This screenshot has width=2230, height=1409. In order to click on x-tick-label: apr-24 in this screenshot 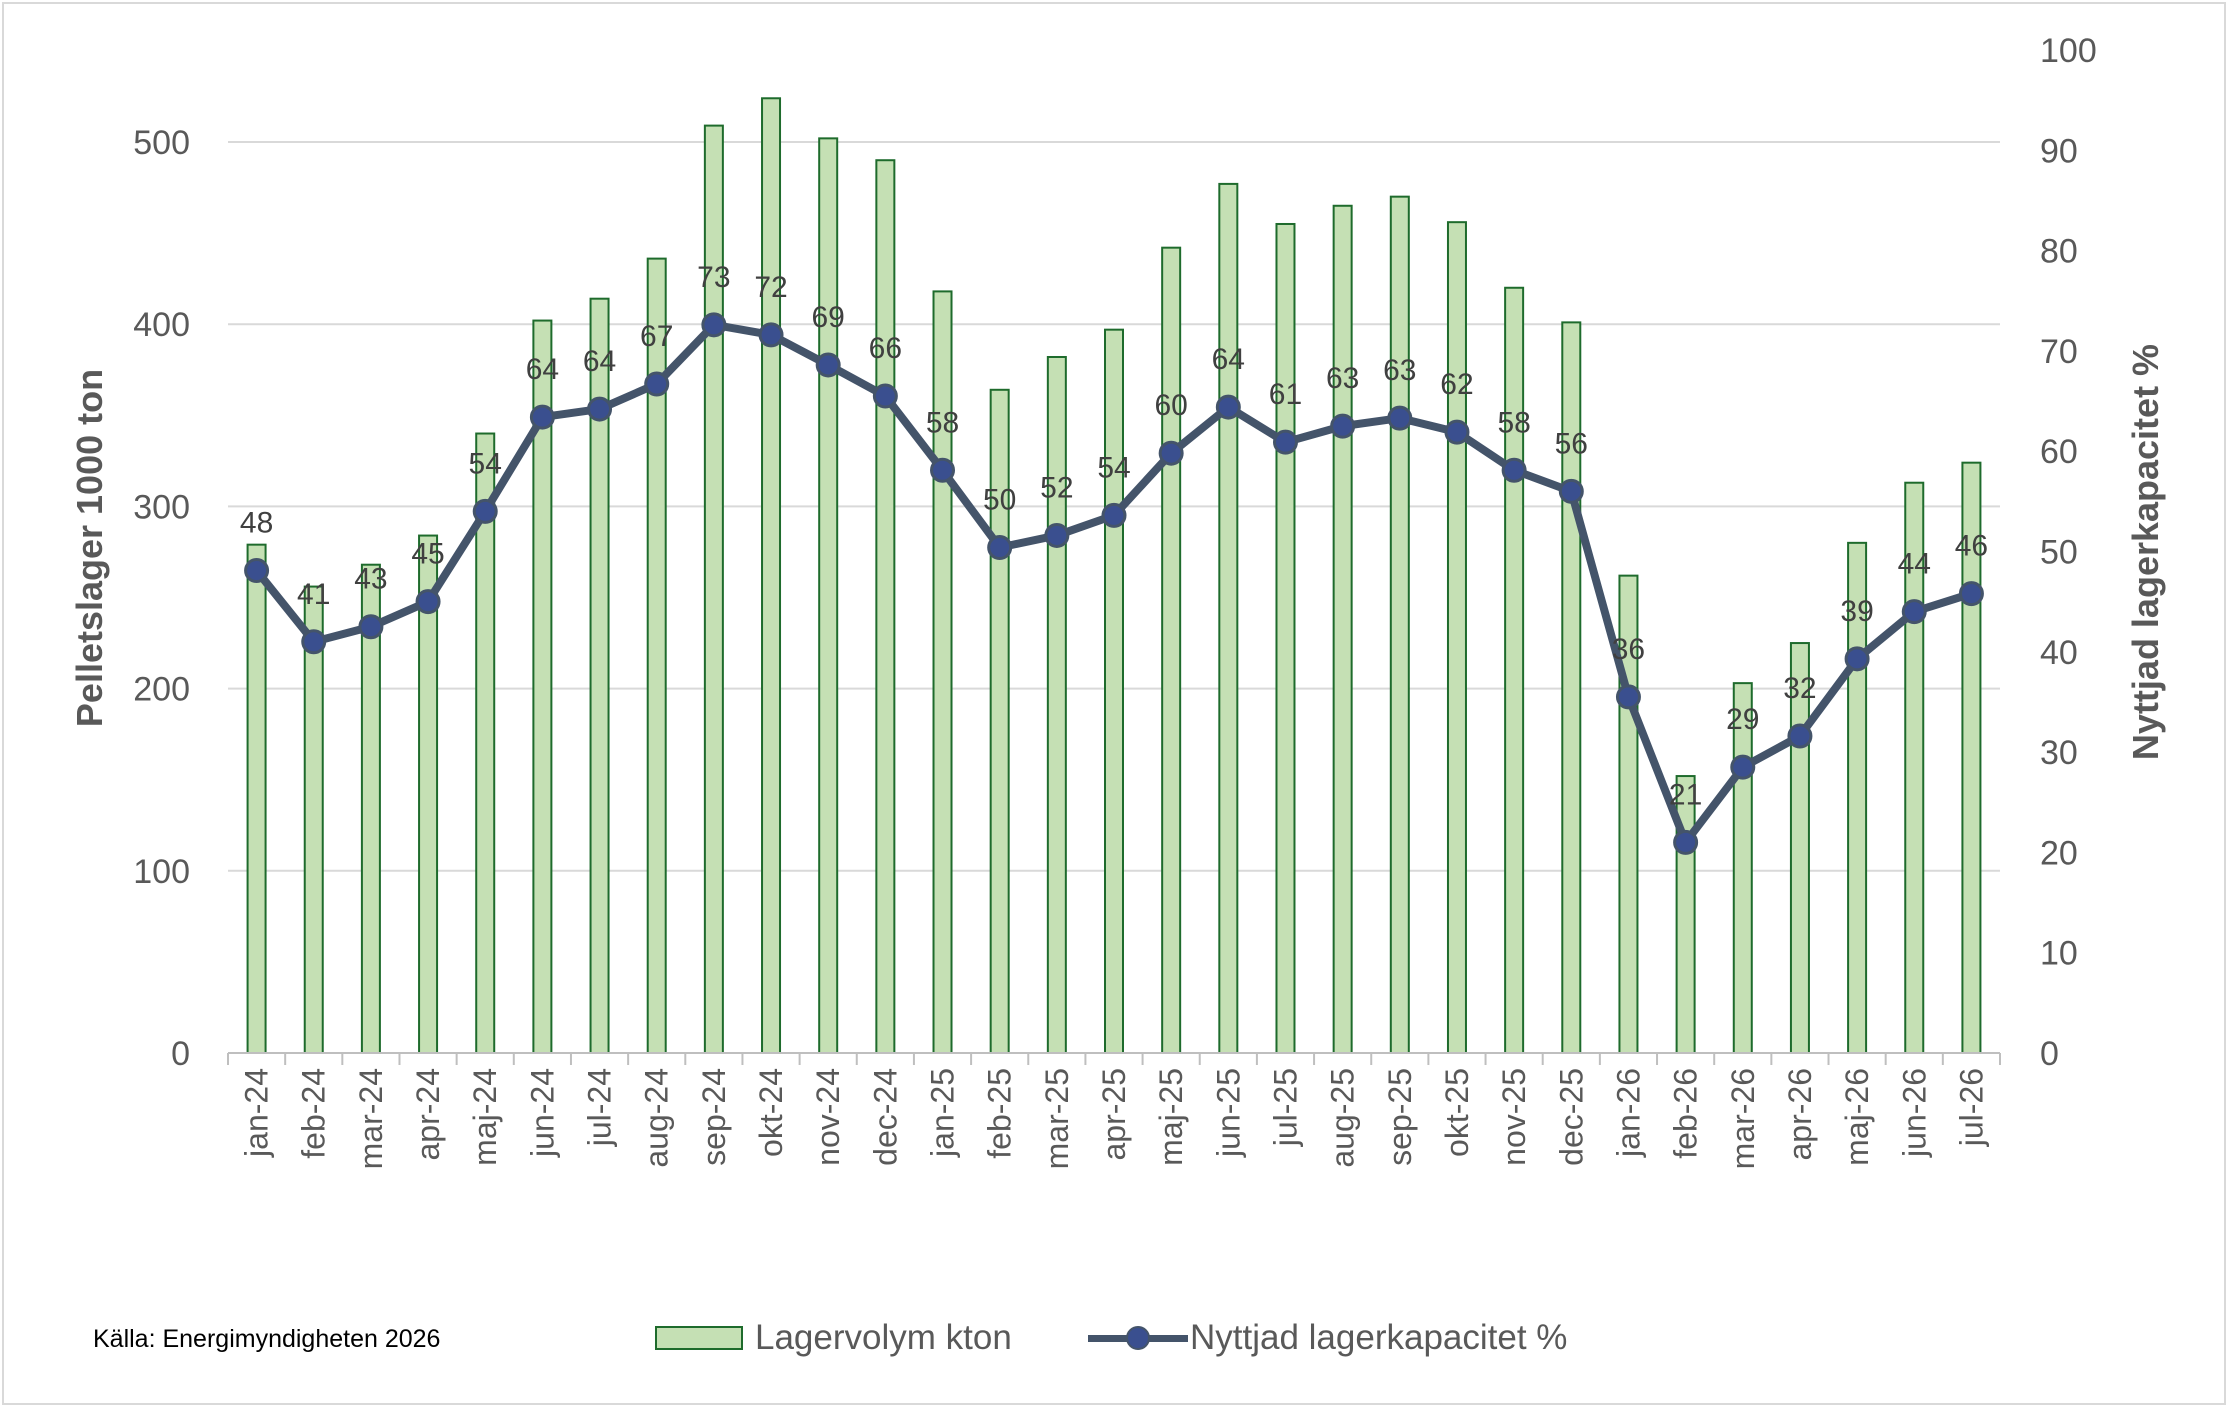, I will do `click(428, 1114)`.